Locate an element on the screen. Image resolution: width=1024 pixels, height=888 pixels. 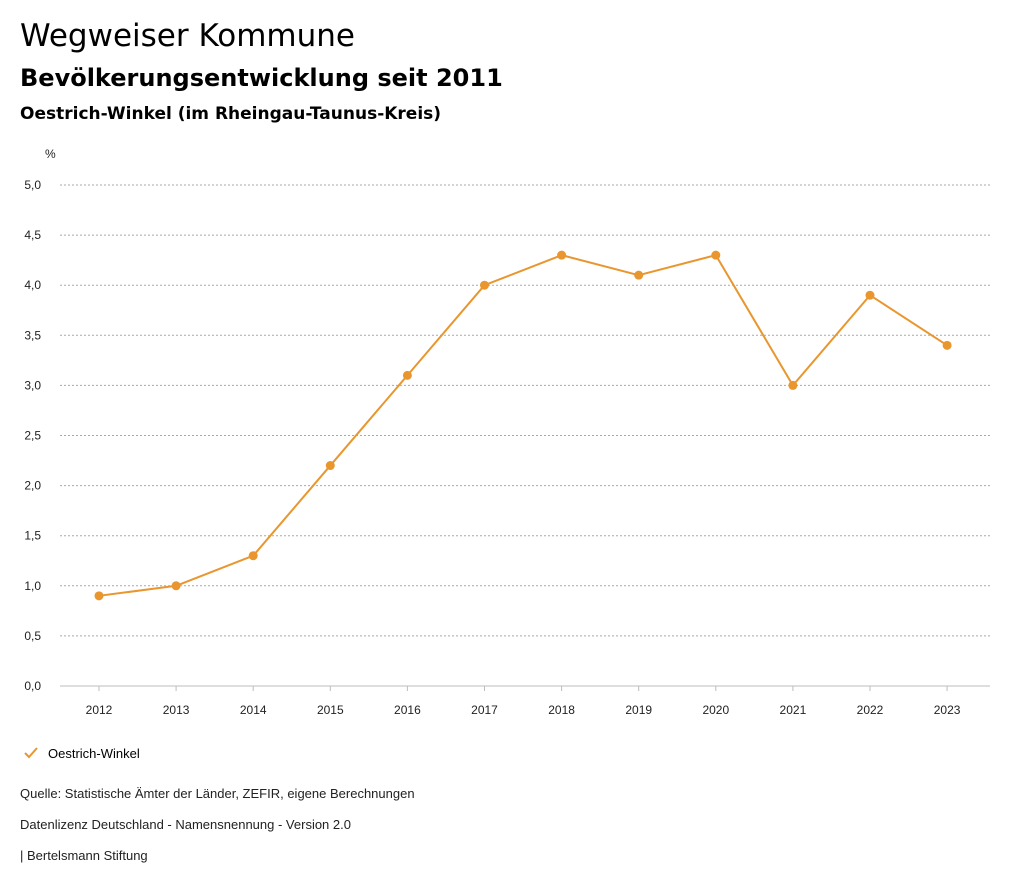
y-tick-label: 2,5 is located at coordinates (32, 436).